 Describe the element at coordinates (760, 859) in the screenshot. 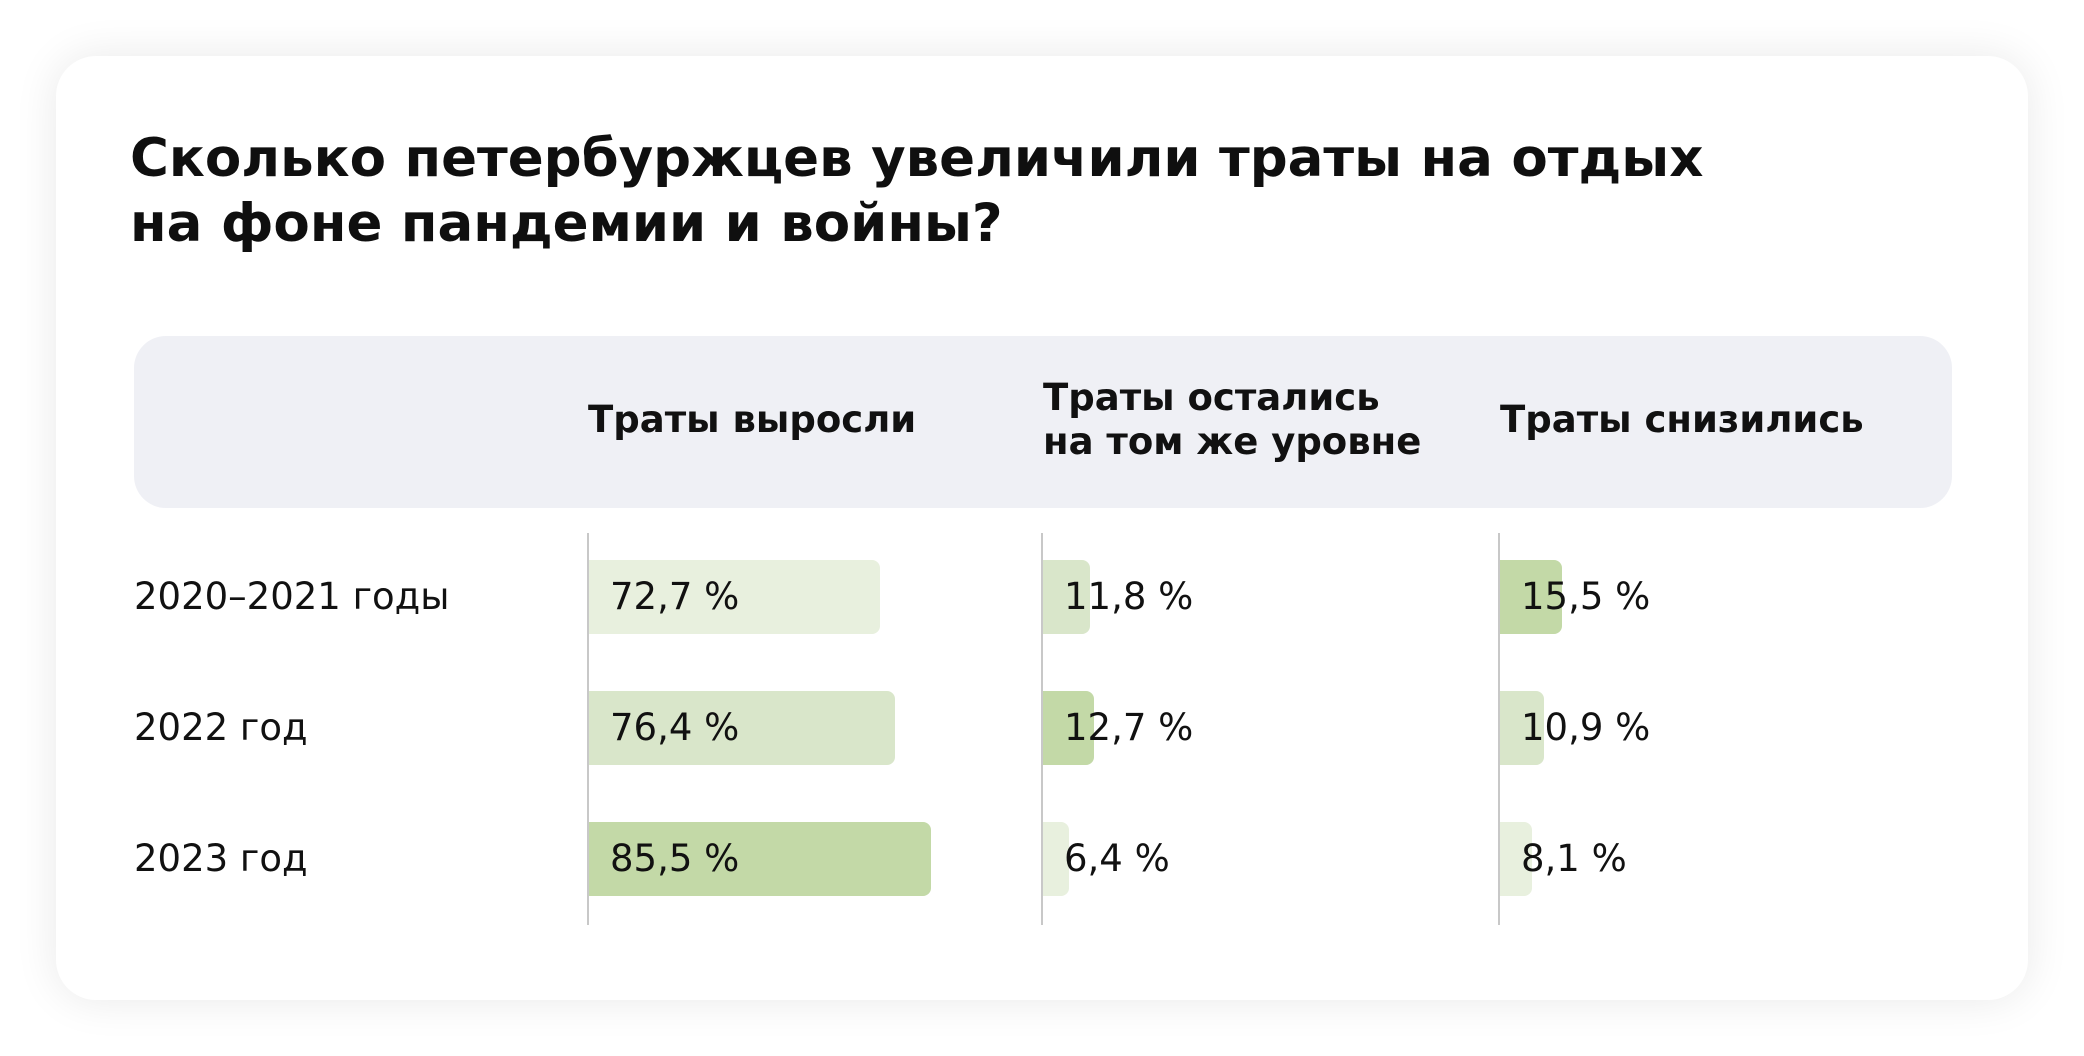

I see `bar-grew-2023` at that location.